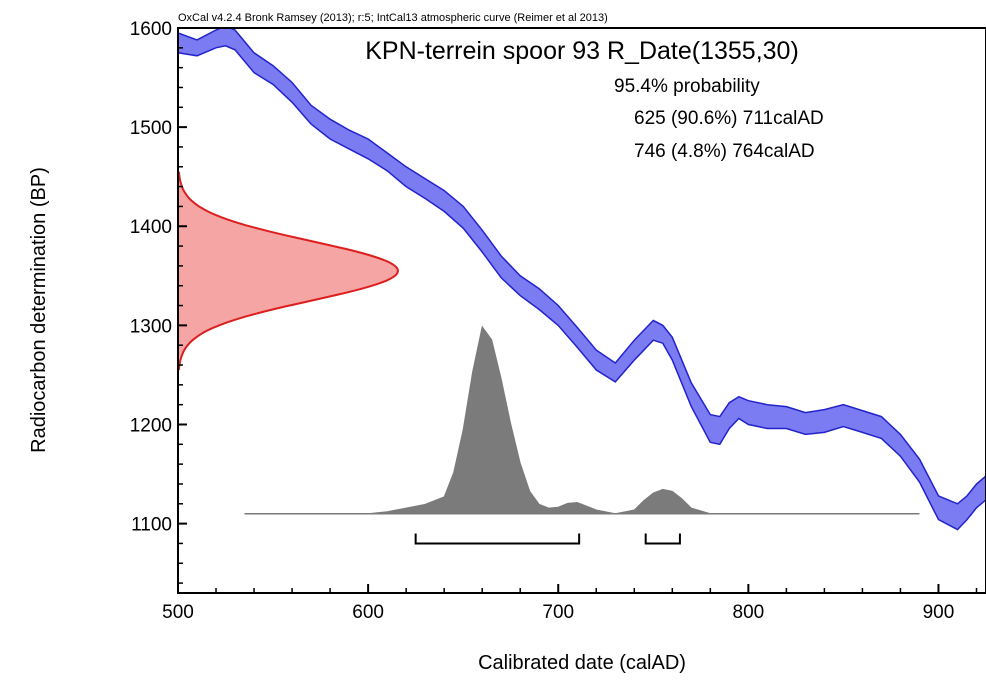  I want to click on x-tick-label: 600, so click(368, 612).